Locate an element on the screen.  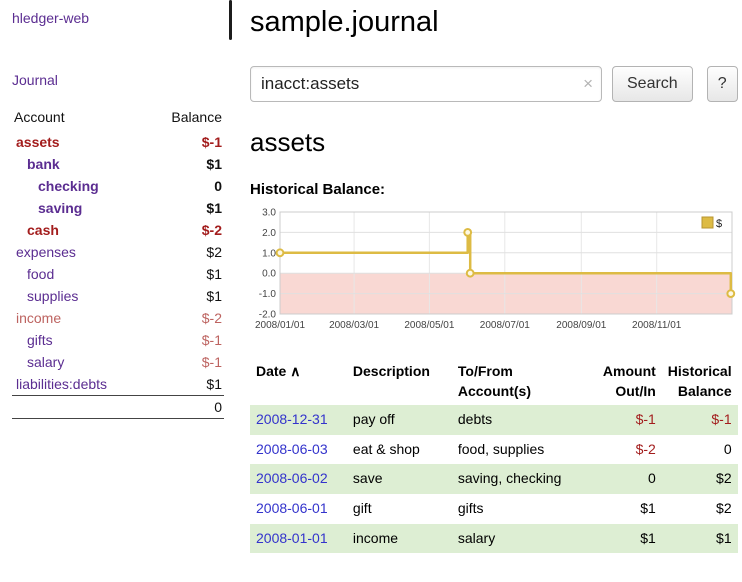
chart-title: Historical Balance: is located at coordinates (318, 189).